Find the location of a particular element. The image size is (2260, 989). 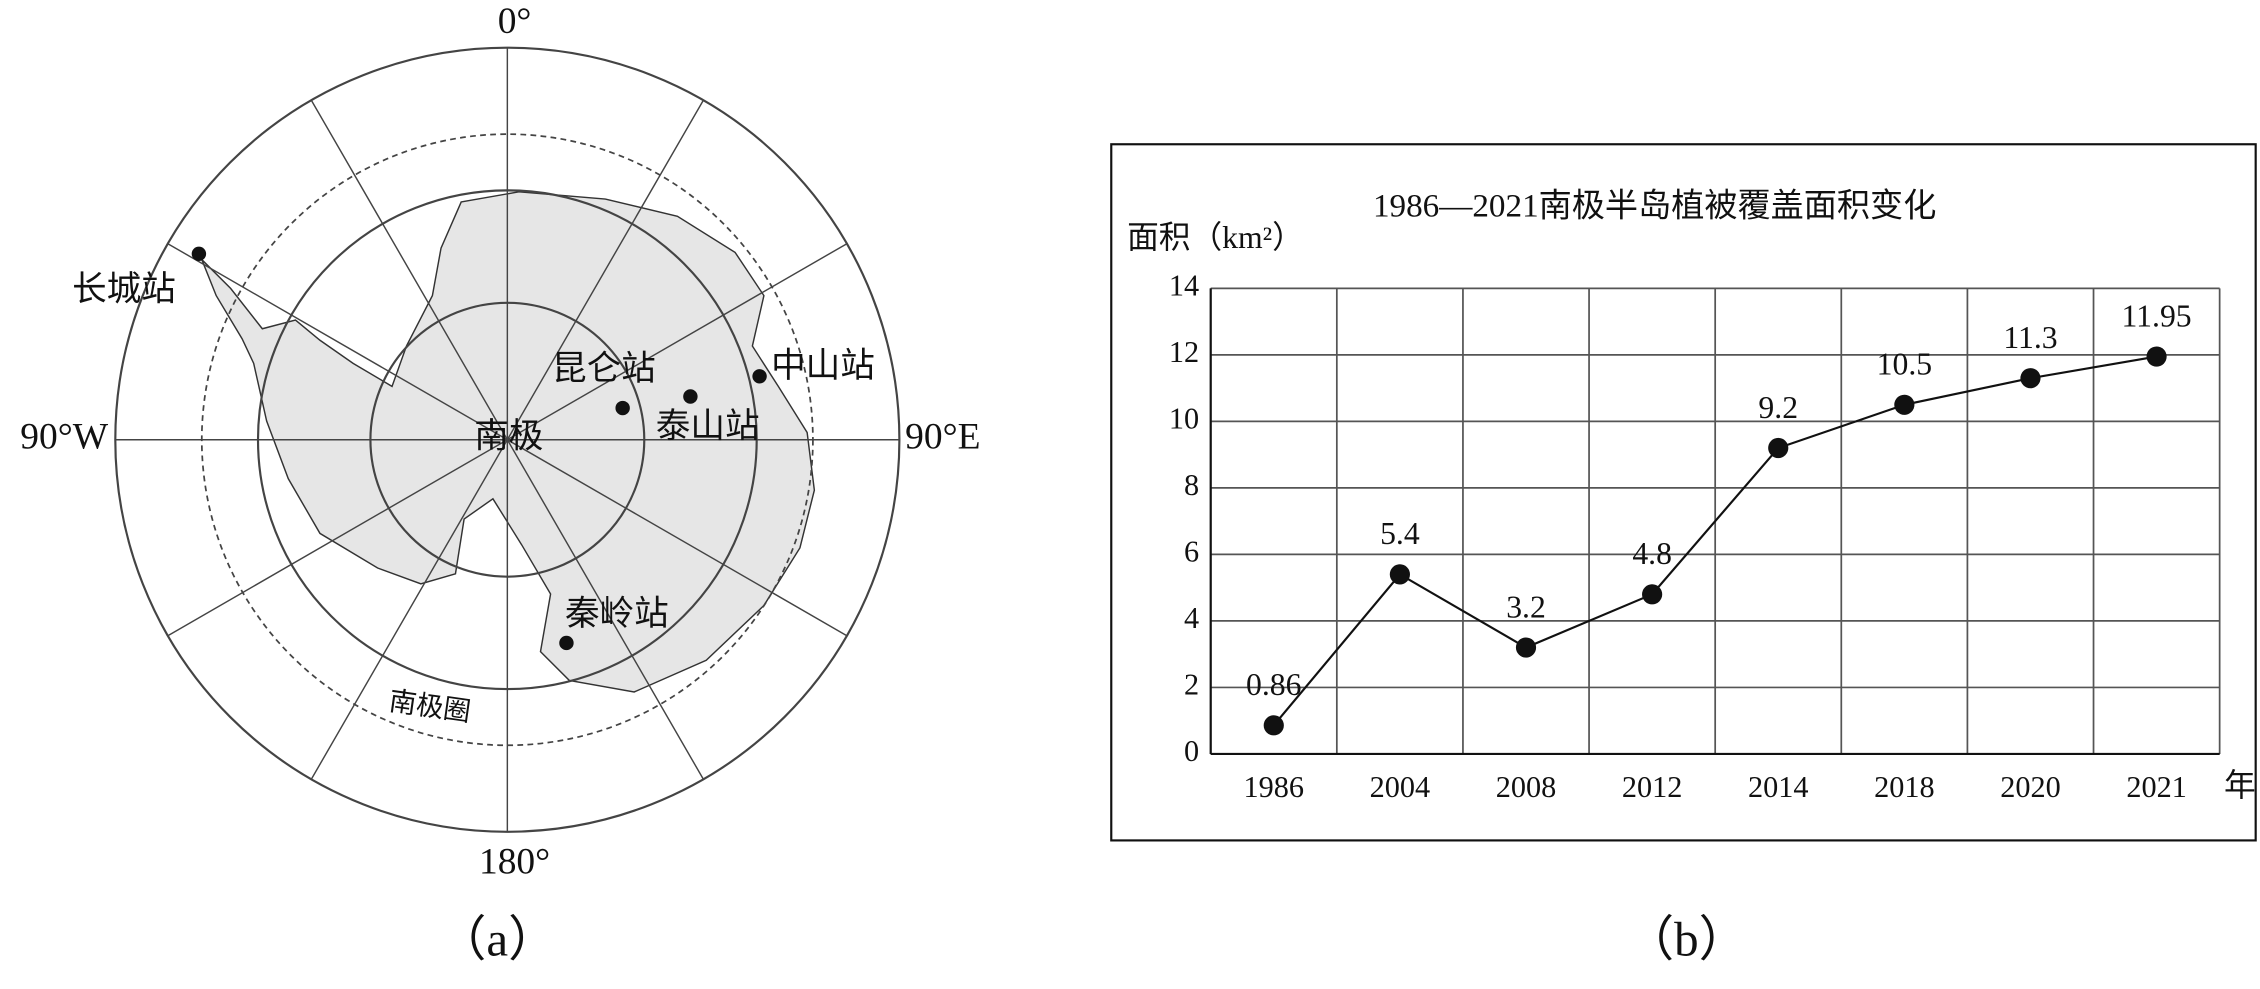

y-tick-label: 10 is located at coordinates (1184, 418).